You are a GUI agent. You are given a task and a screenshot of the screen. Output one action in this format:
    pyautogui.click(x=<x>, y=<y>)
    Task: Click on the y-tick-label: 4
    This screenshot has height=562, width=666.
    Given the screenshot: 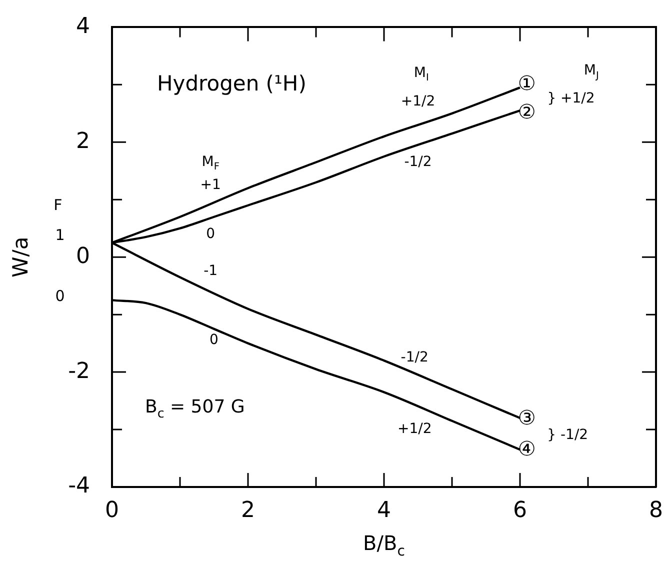 What is the action you would take?
    pyautogui.click(x=83, y=26)
    